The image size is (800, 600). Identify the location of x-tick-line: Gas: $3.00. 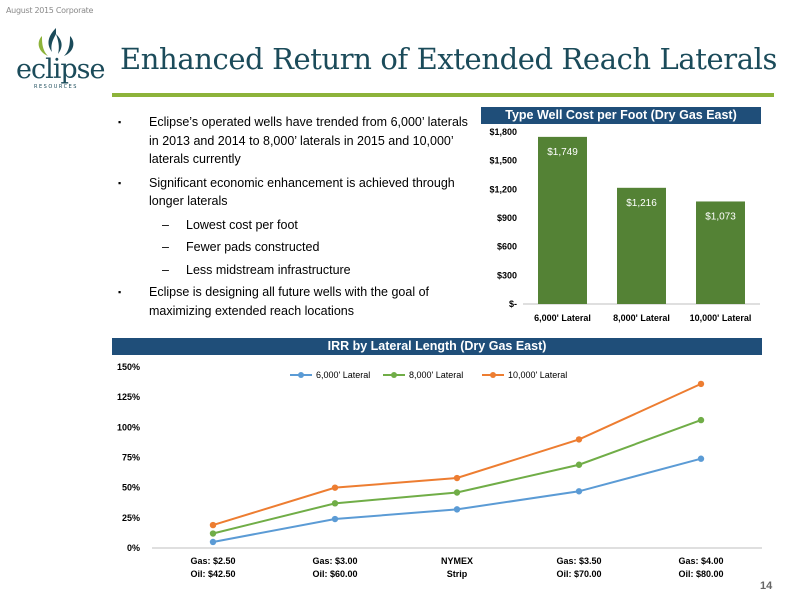
(334, 561).